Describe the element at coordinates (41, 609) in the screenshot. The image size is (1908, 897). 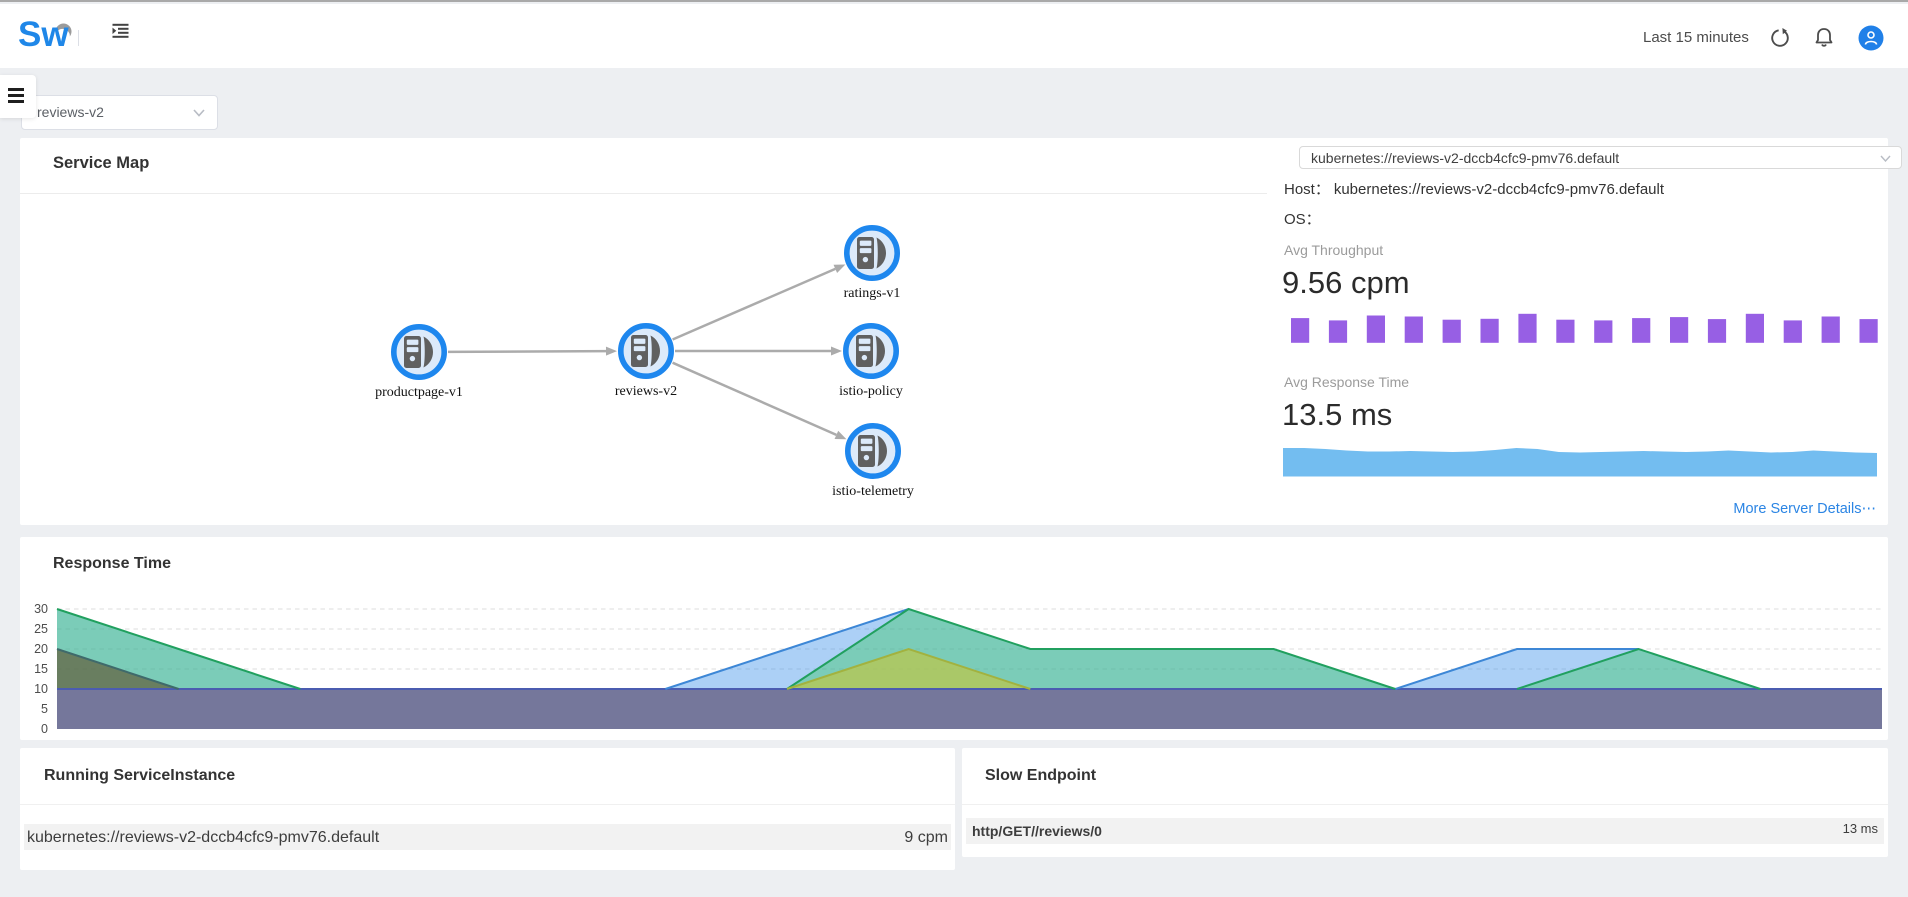
I see `svg-text: 30` at that location.